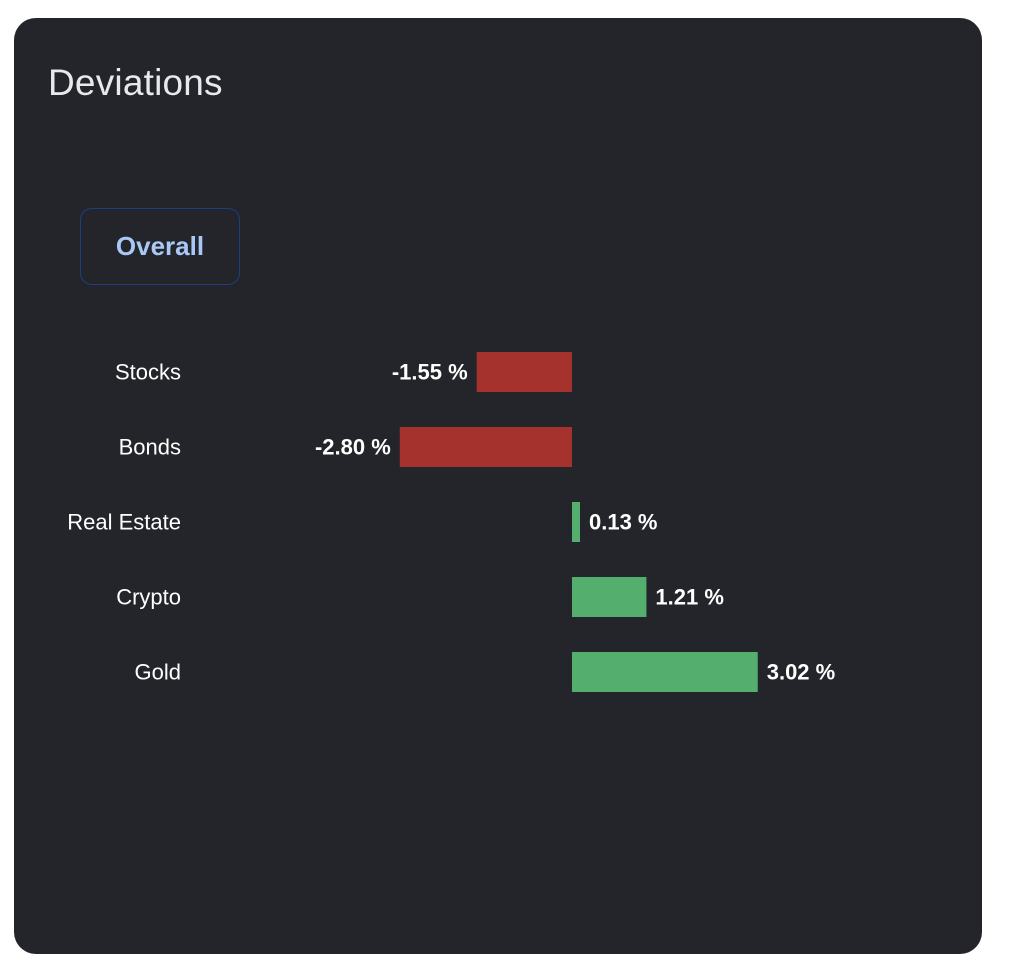 Image resolution: width=1024 pixels, height=980 pixels. What do you see at coordinates (524, 372) in the screenshot?
I see `bar-stocks` at bounding box center [524, 372].